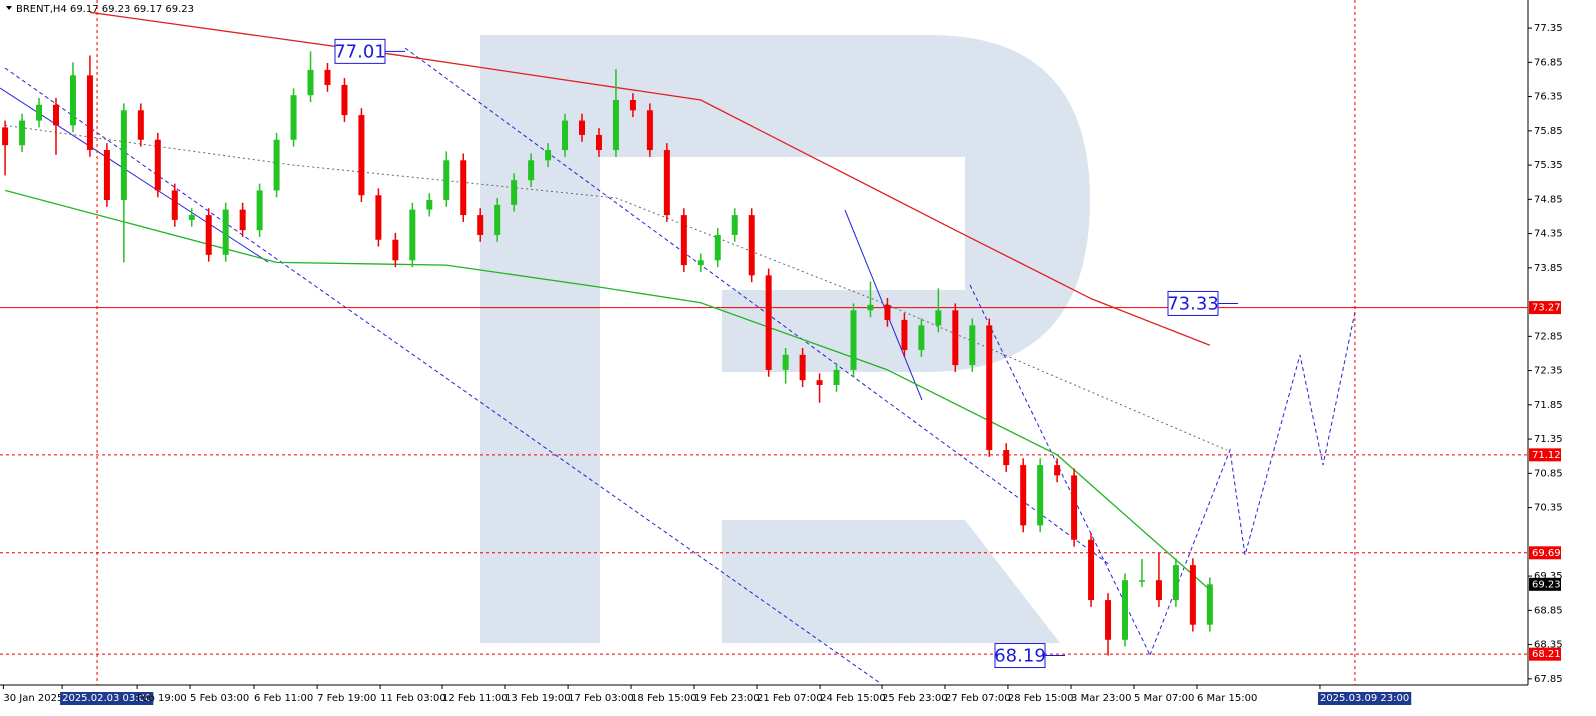 The width and height of the screenshot is (1596, 716). I want to click on x-tick-label: 13 Feb 19:00, so click(538, 698).